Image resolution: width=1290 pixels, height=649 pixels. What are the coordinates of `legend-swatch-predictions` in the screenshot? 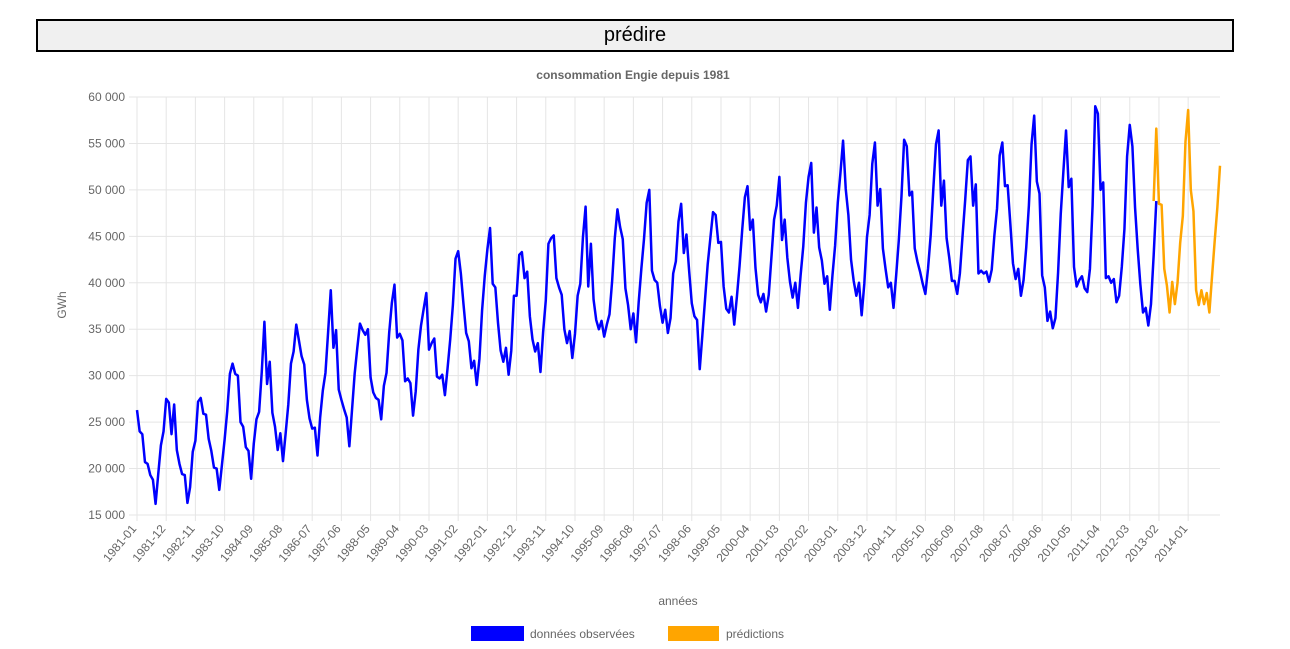 It's located at (693, 633).